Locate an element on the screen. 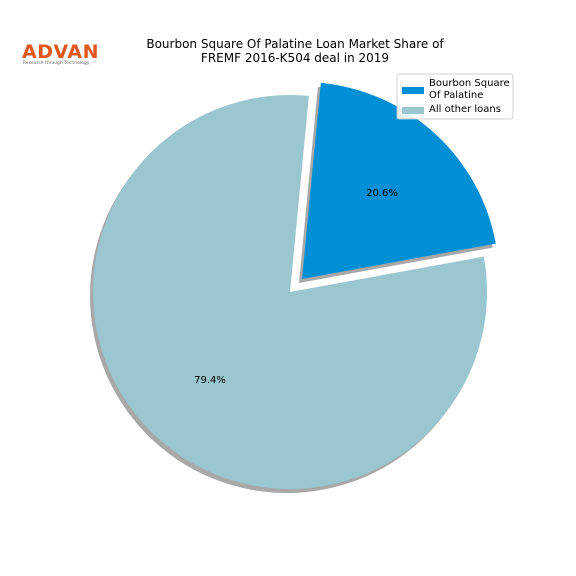  legend-box is located at coordinates (455, 96).